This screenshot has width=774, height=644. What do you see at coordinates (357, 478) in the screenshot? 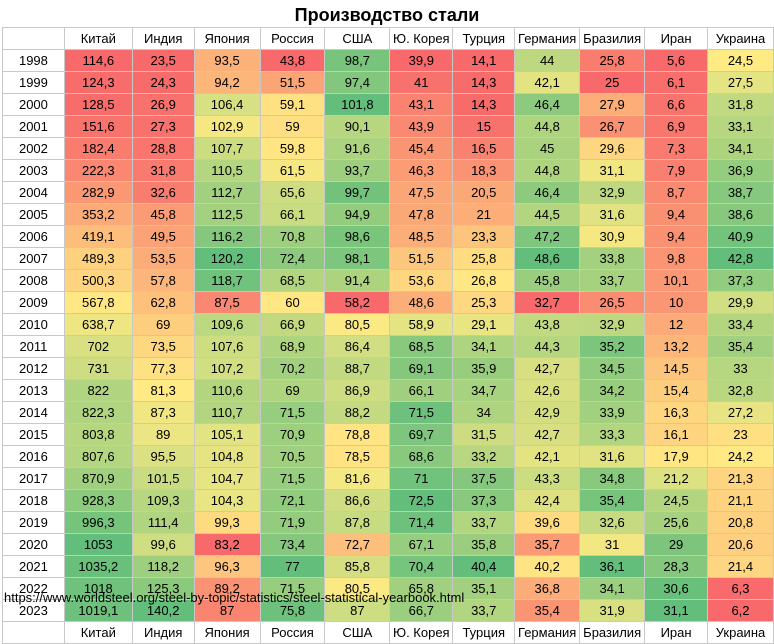
I see `value-cell: 81,6` at bounding box center [357, 478].